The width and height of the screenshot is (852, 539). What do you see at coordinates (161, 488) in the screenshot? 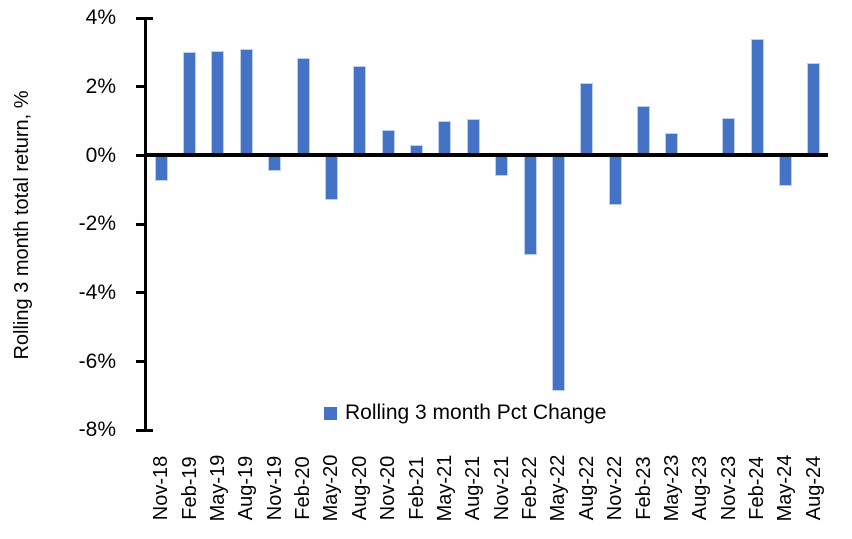
I see `x-tick-label: Nov-18` at bounding box center [161, 488].